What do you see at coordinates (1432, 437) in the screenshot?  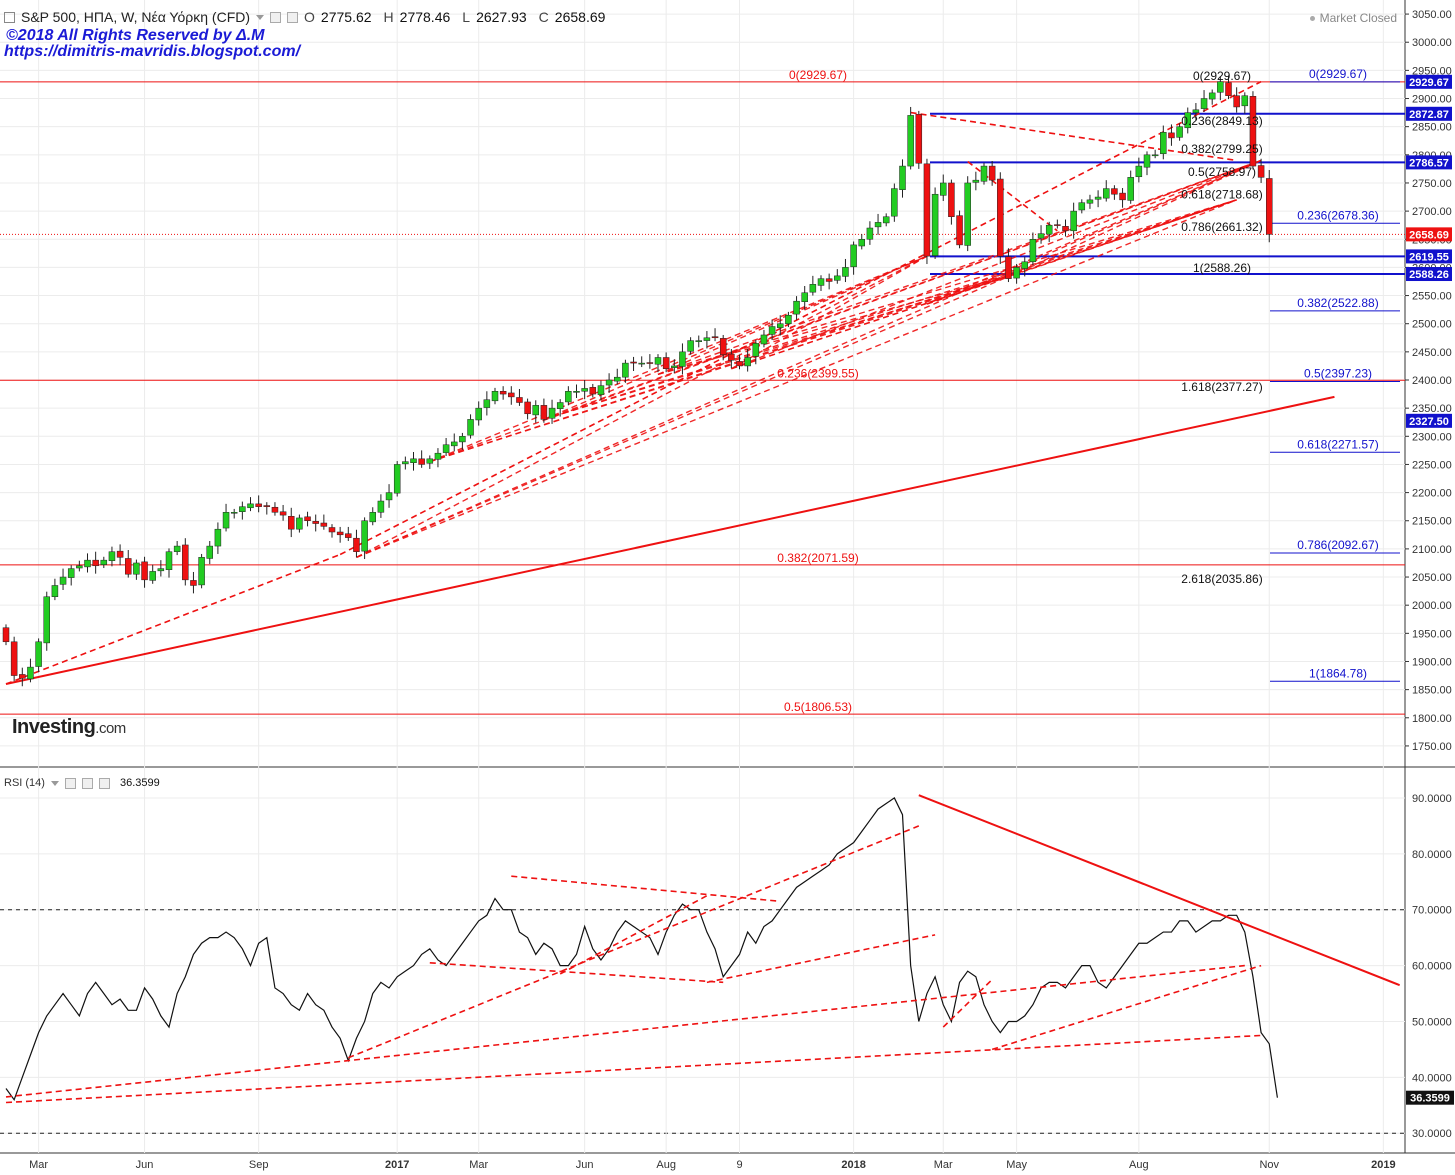 I see `price-tick-label: 2300.00` at bounding box center [1432, 437].